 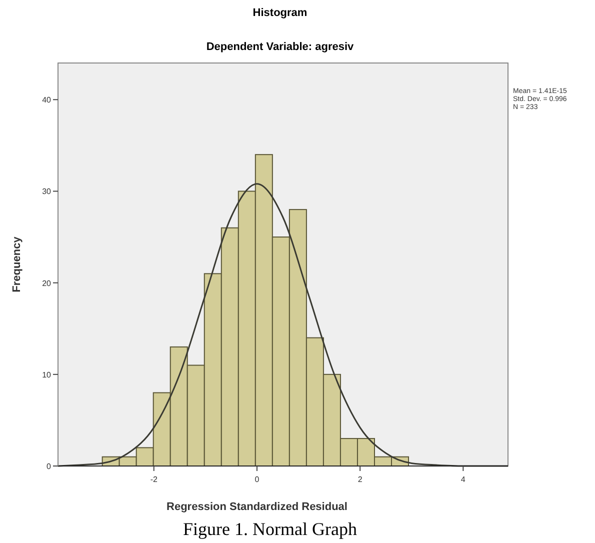 What do you see at coordinates (154, 479) in the screenshot?
I see `x-tick-label: -2` at bounding box center [154, 479].